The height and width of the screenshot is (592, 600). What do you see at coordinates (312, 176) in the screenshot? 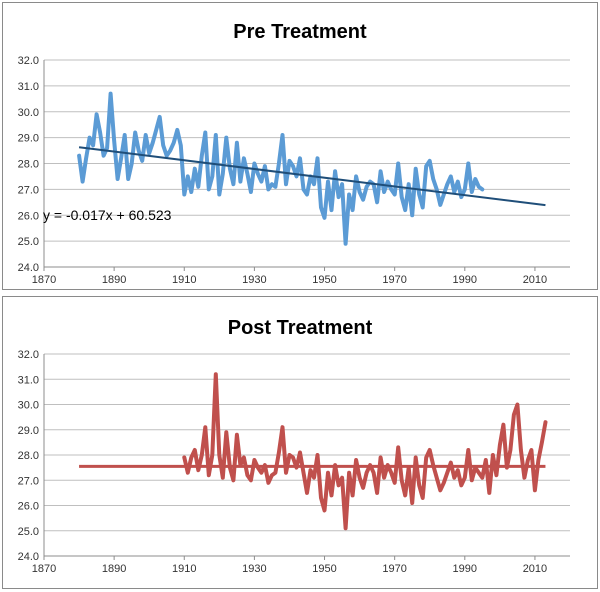
I see `trendline` at bounding box center [312, 176].